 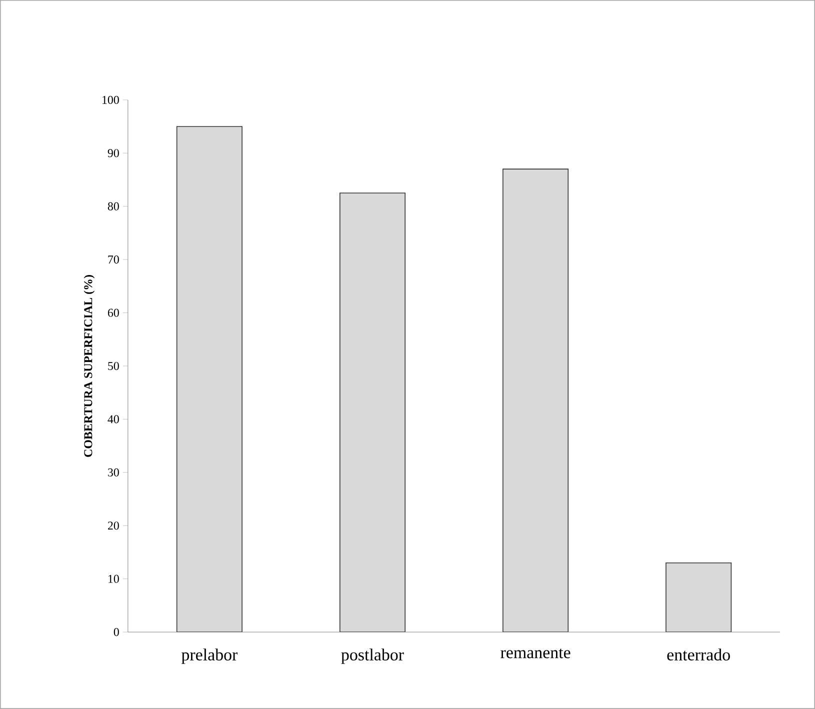 I want to click on y-tick-label: 90, so click(x=113, y=153).